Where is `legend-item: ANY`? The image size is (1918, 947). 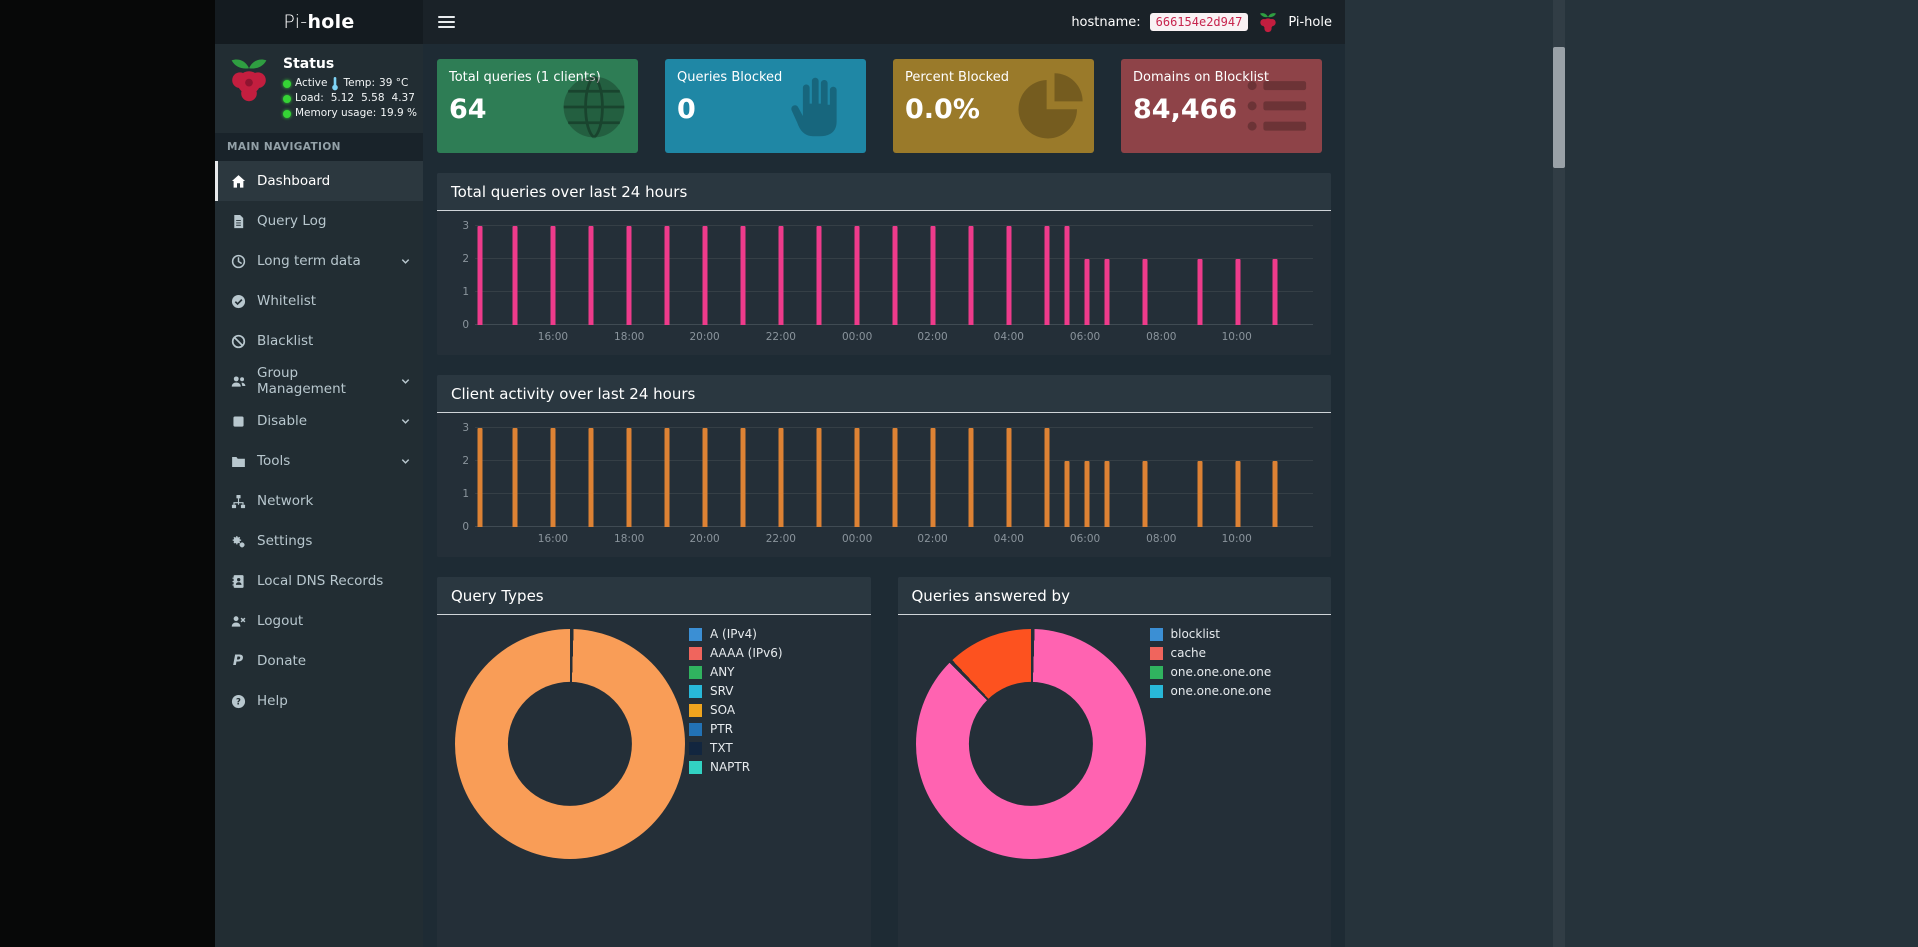 legend-item: ANY is located at coordinates (736, 672).